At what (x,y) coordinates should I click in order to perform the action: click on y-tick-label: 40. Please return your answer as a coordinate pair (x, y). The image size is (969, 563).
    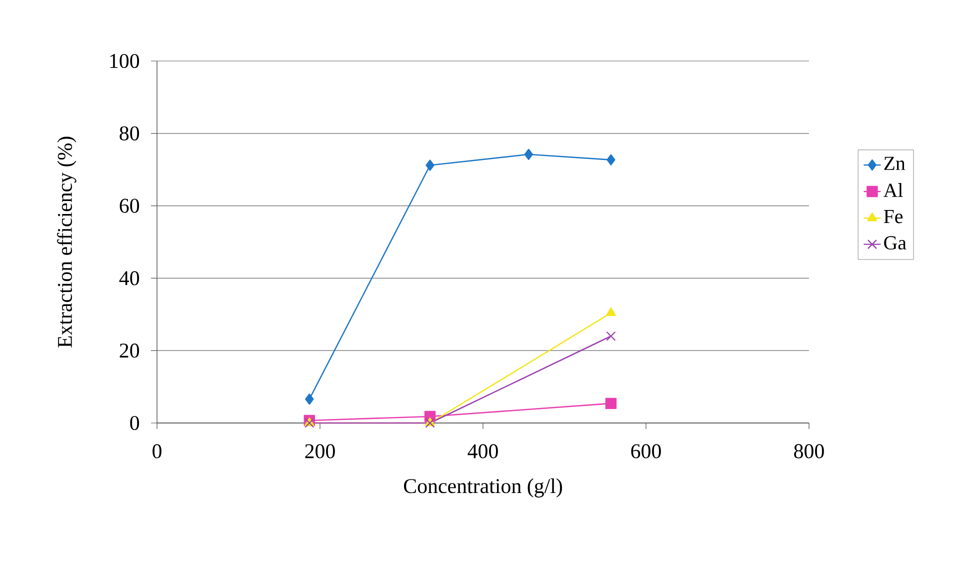
    Looking at the image, I should click on (129, 278).